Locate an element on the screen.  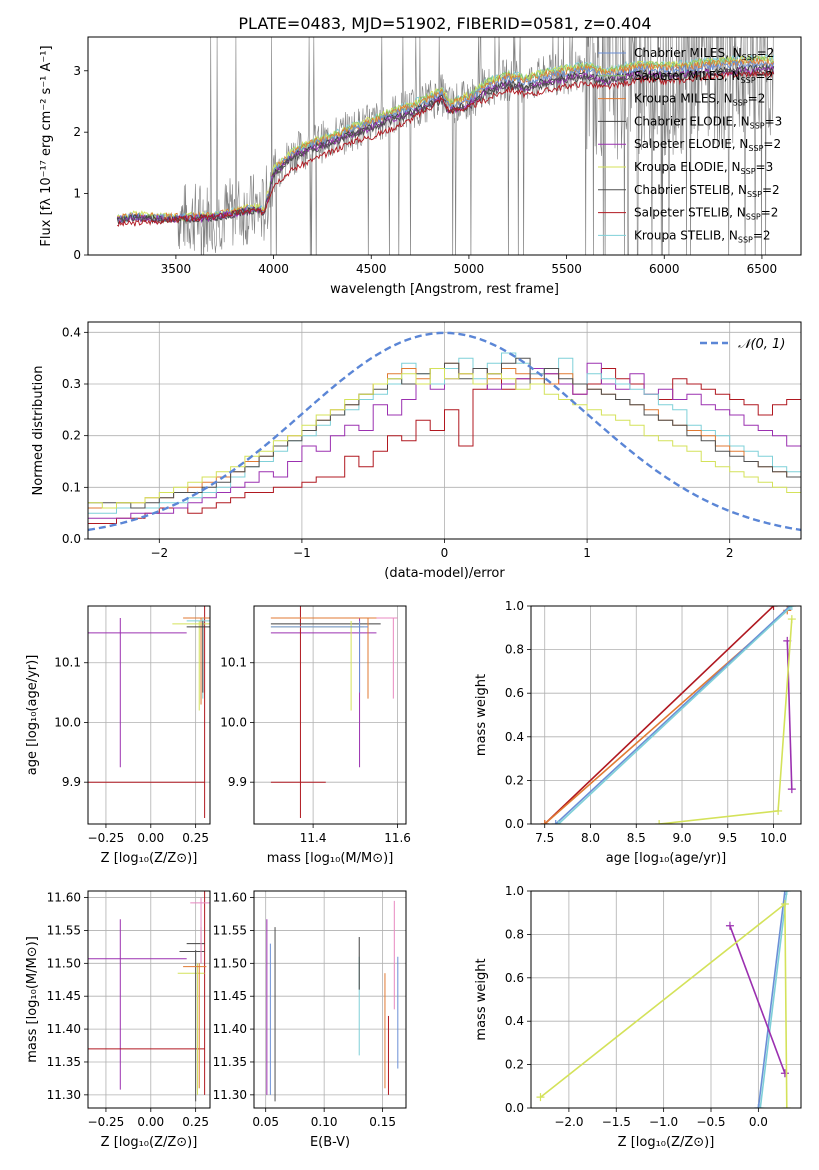
y-tick-label: 11.45 is located at coordinates (64, 996).